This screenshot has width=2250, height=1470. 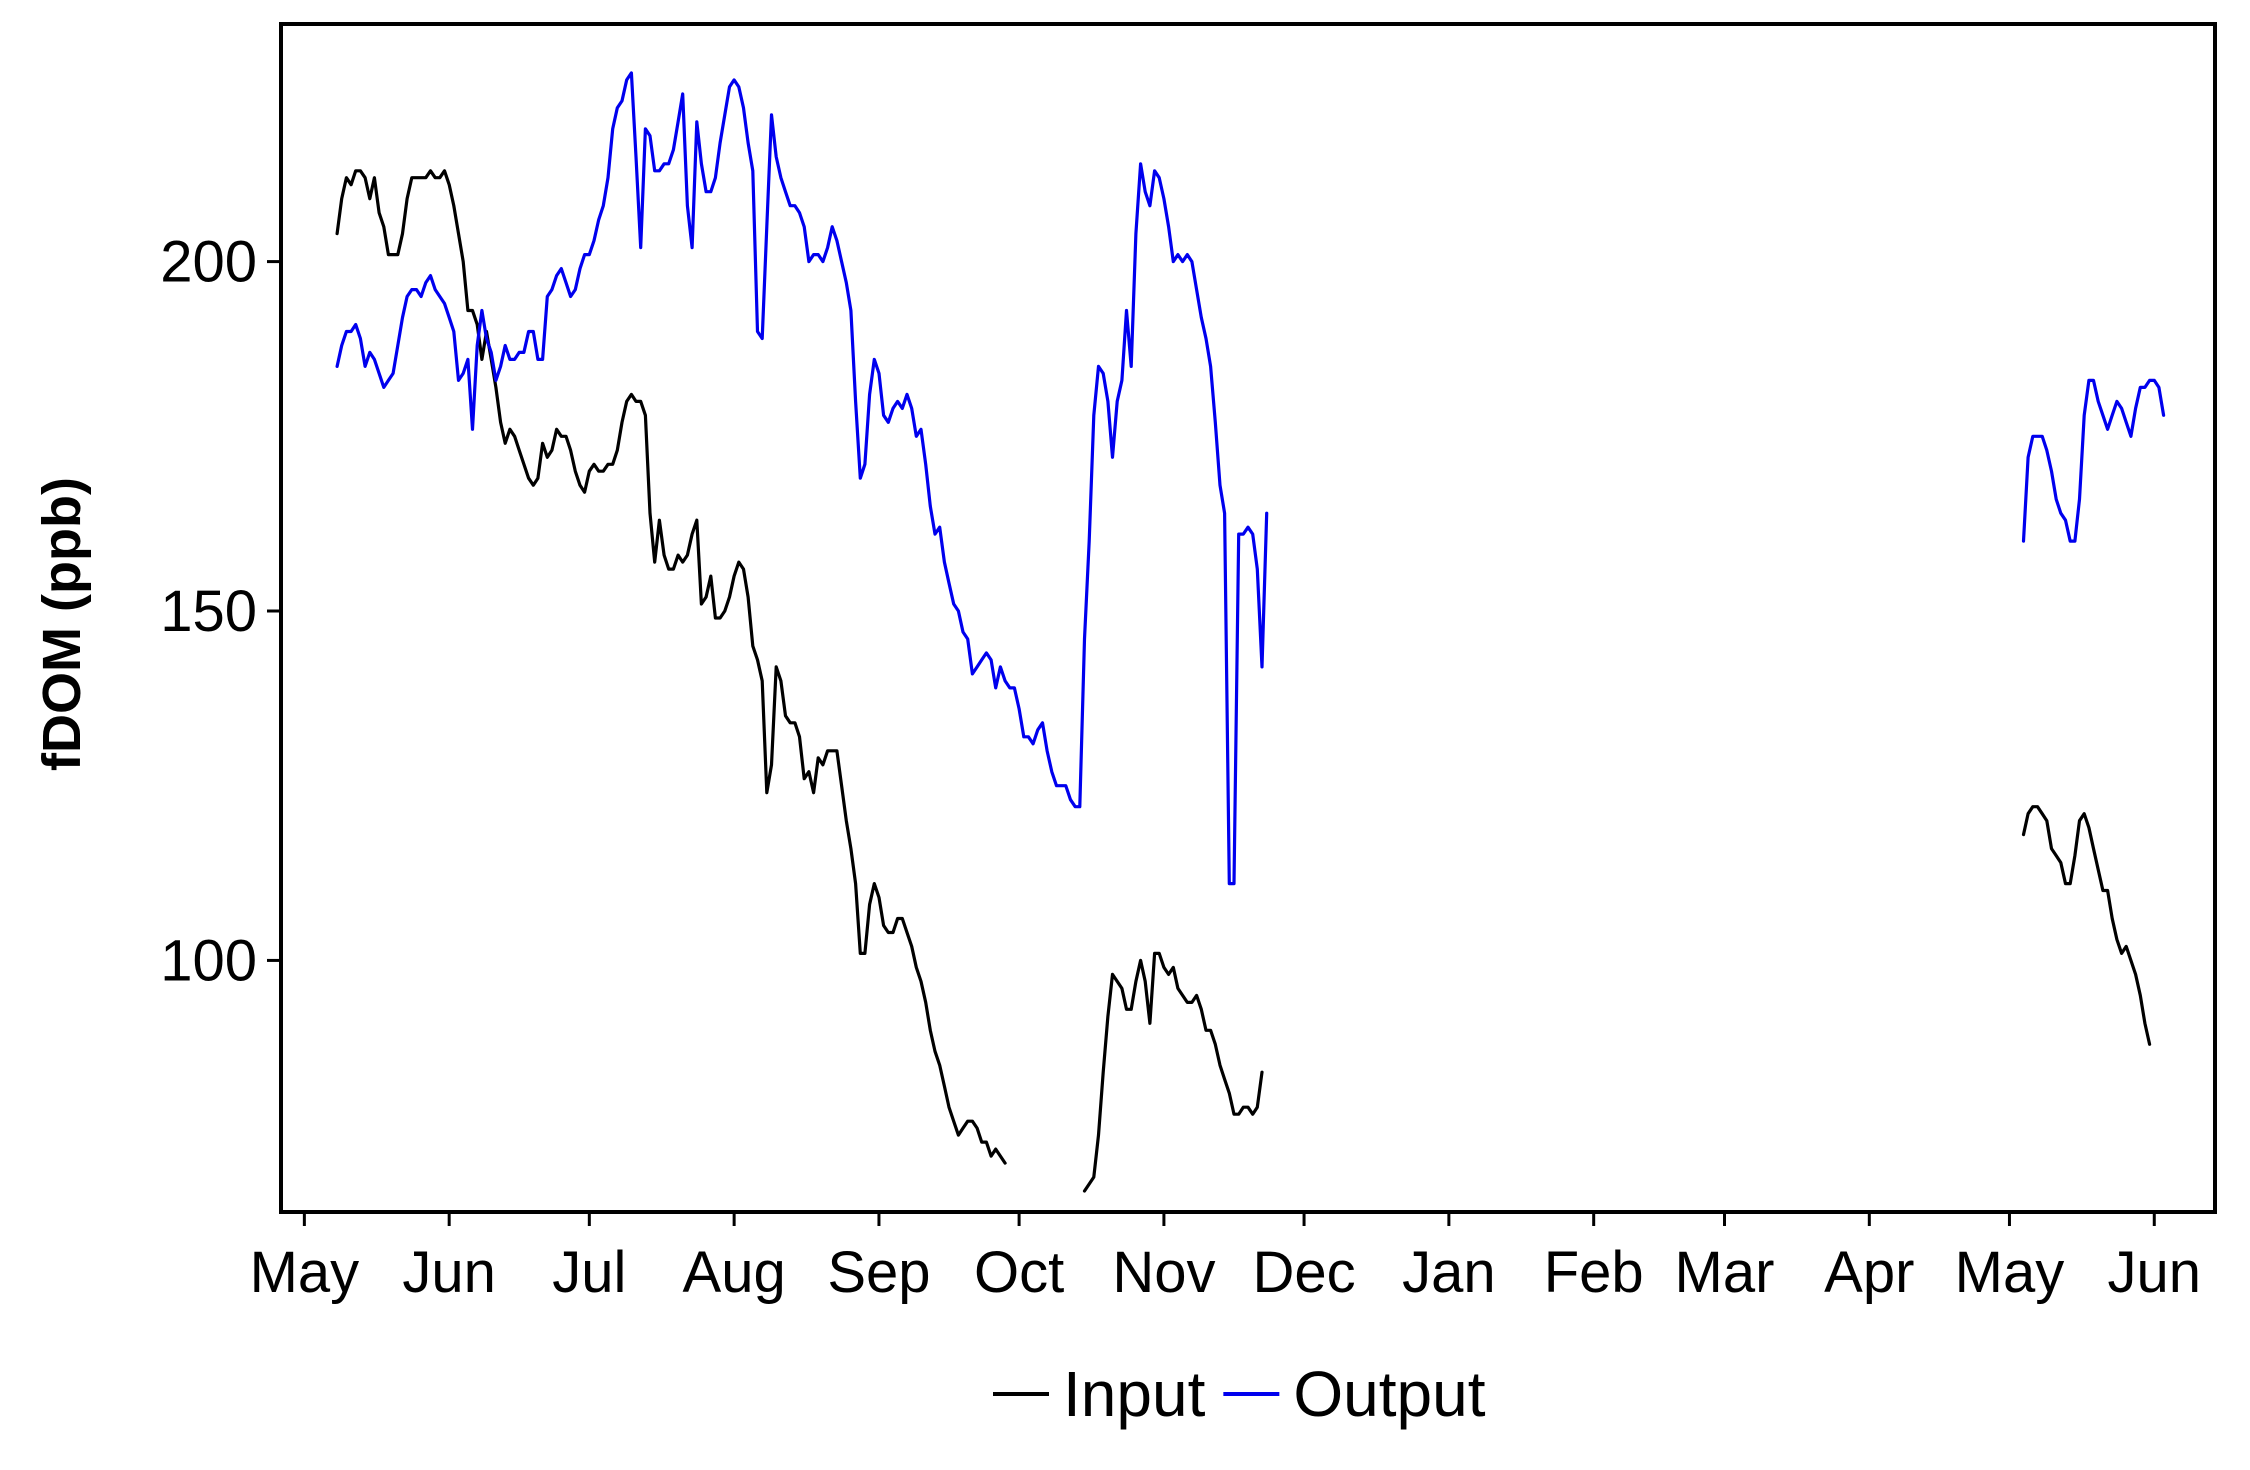 What do you see at coordinates (1725, 1272) in the screenshot?
I see `x-tick-label: Mar` at bounding box center [1725, 1272].